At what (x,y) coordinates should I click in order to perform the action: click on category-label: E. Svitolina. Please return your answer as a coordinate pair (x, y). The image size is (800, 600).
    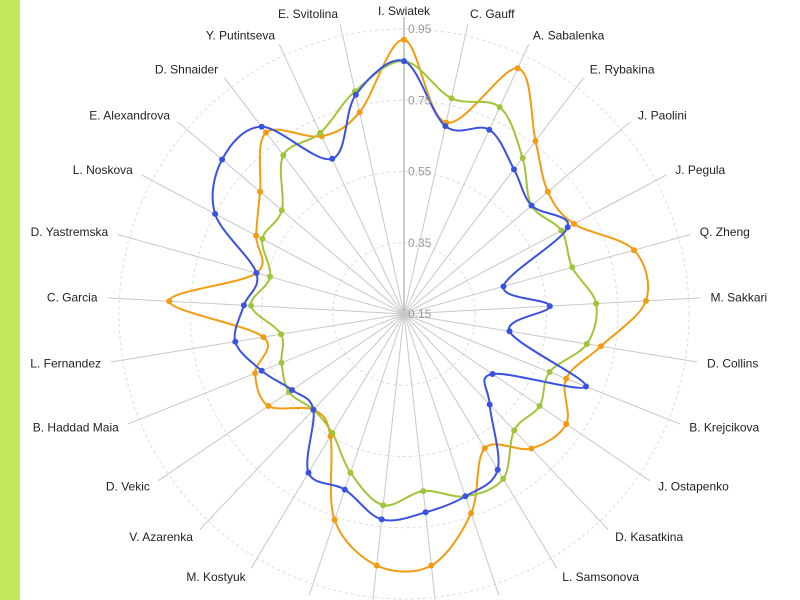
    Looking at the image, I should click on (308, 14).